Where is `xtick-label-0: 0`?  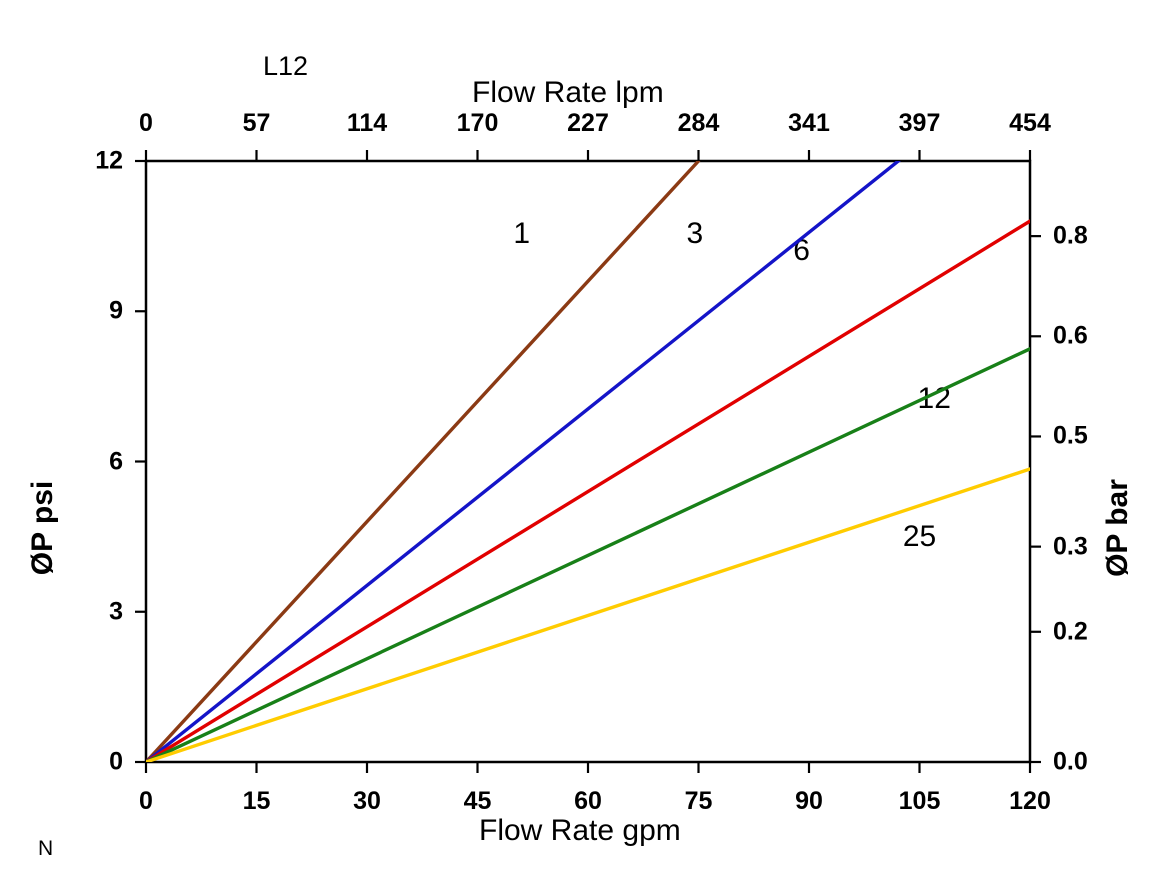
xtick-label-0: 0 is located at coordinates (146, 801).